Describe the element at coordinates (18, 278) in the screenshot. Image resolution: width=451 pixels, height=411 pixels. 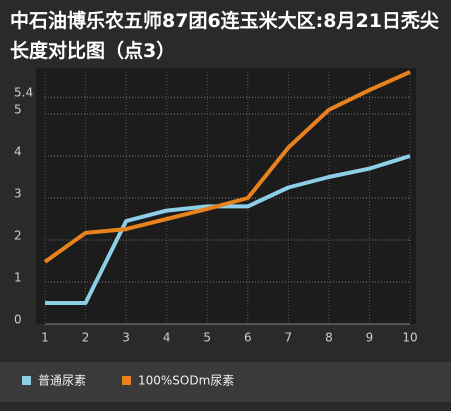
I see `y-tick-label: 1` at that location.